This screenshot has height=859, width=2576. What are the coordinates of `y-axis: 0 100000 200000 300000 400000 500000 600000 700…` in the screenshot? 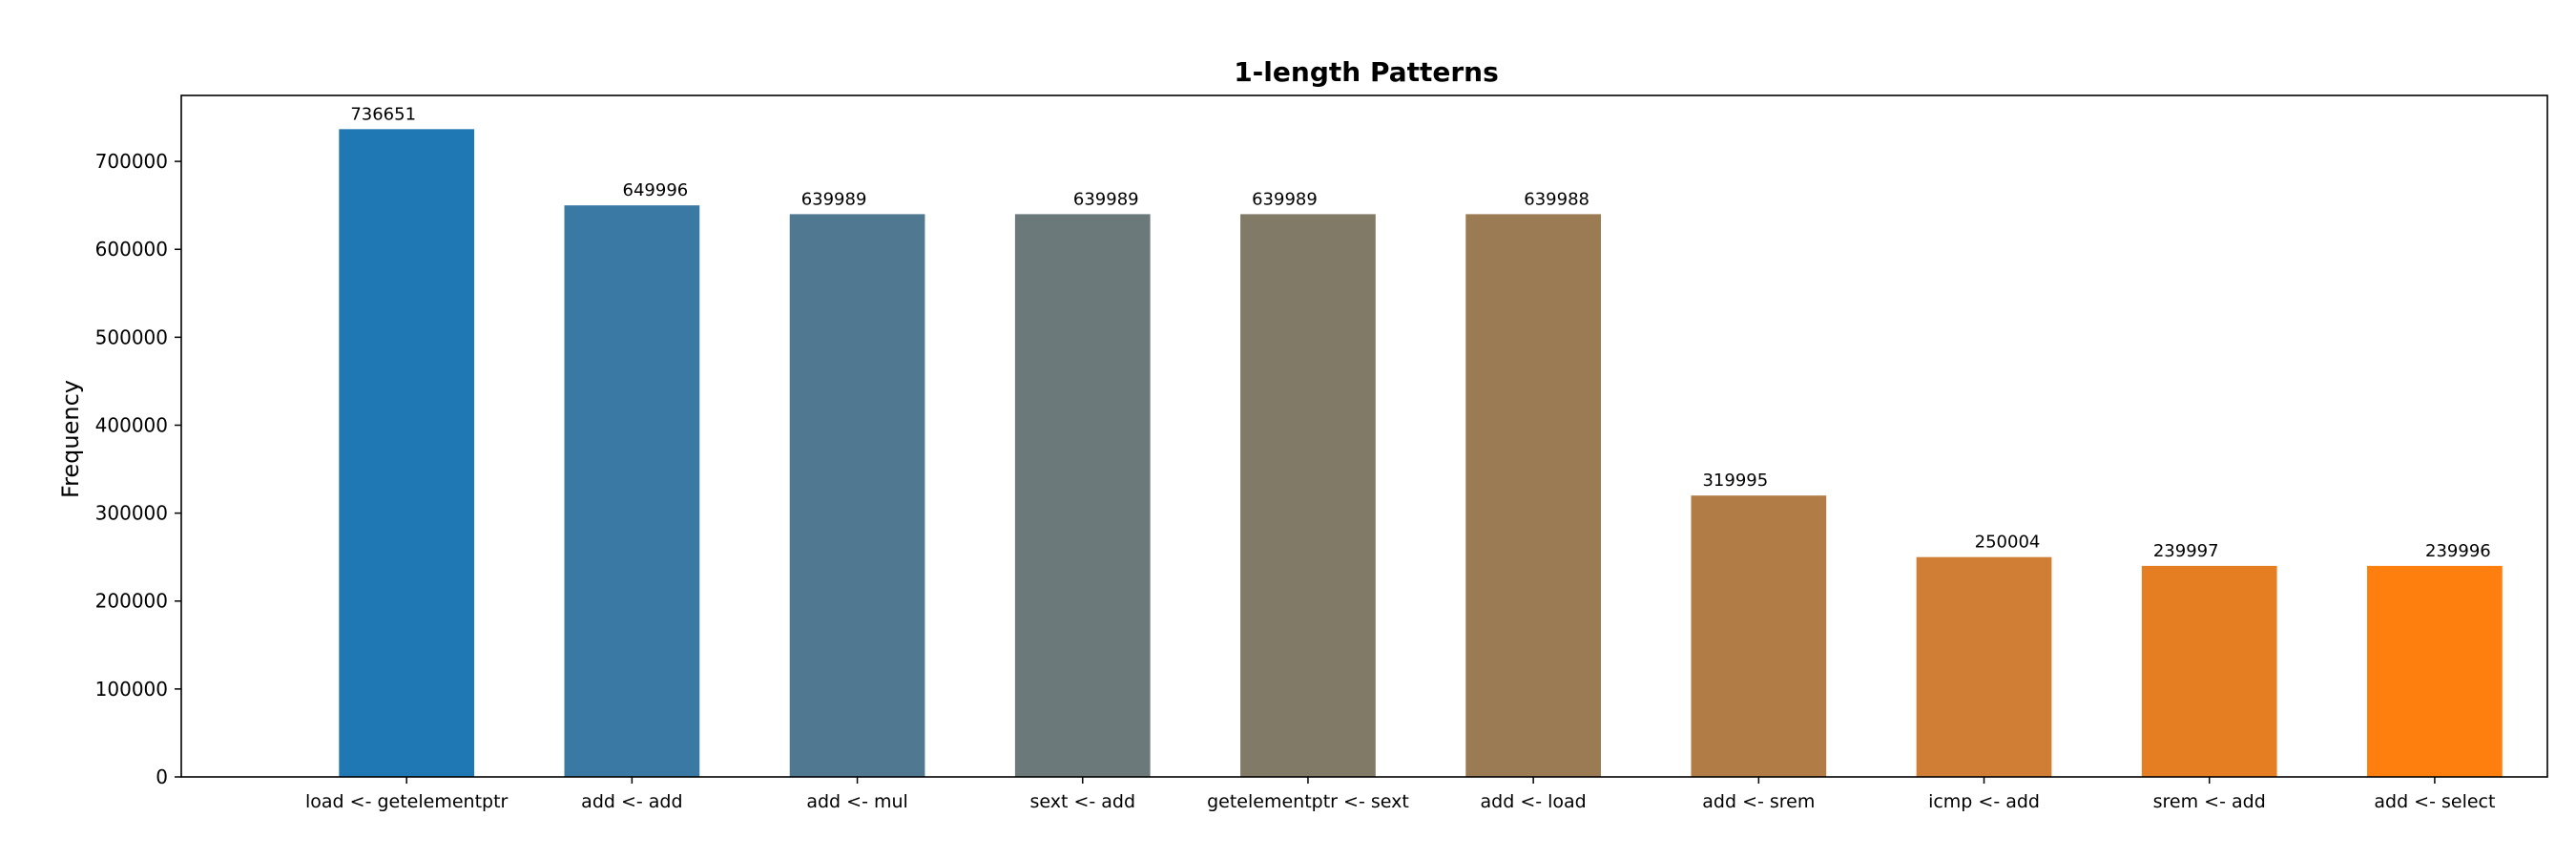 It's located at (138, 469).